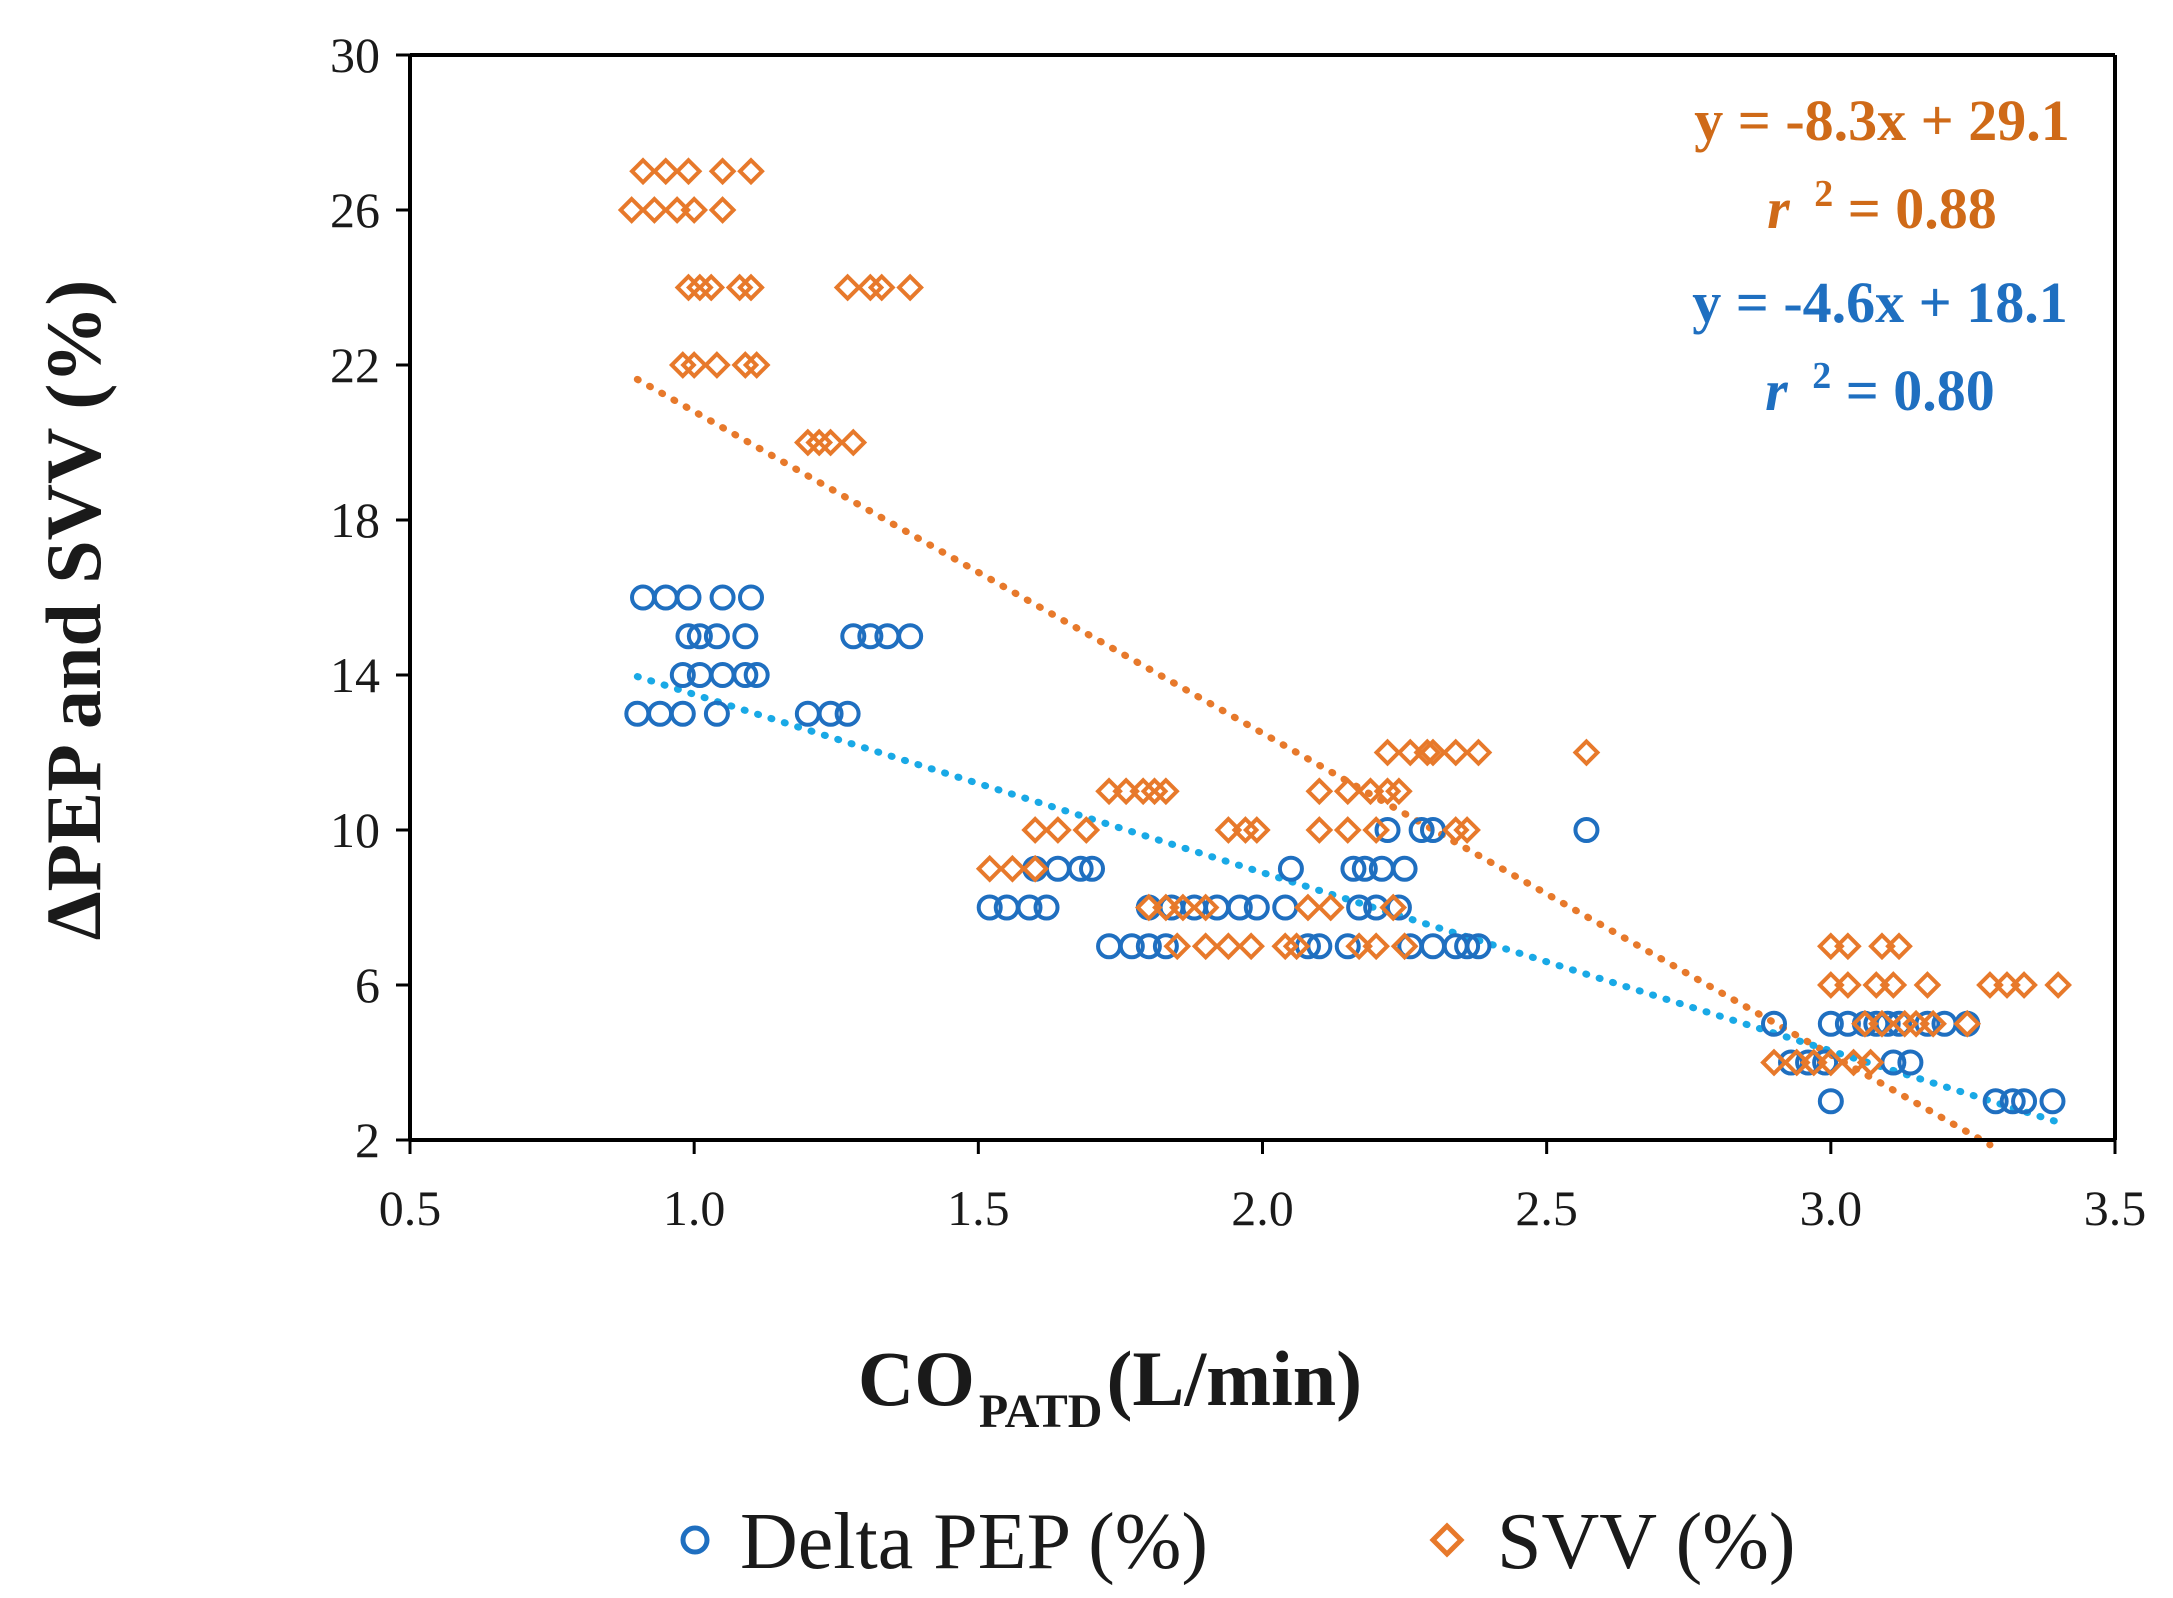 Image resolution: width=2173 pixels, height=1598 pixels. I want to click on svv-r-sup: 2, so click(1823, 194).